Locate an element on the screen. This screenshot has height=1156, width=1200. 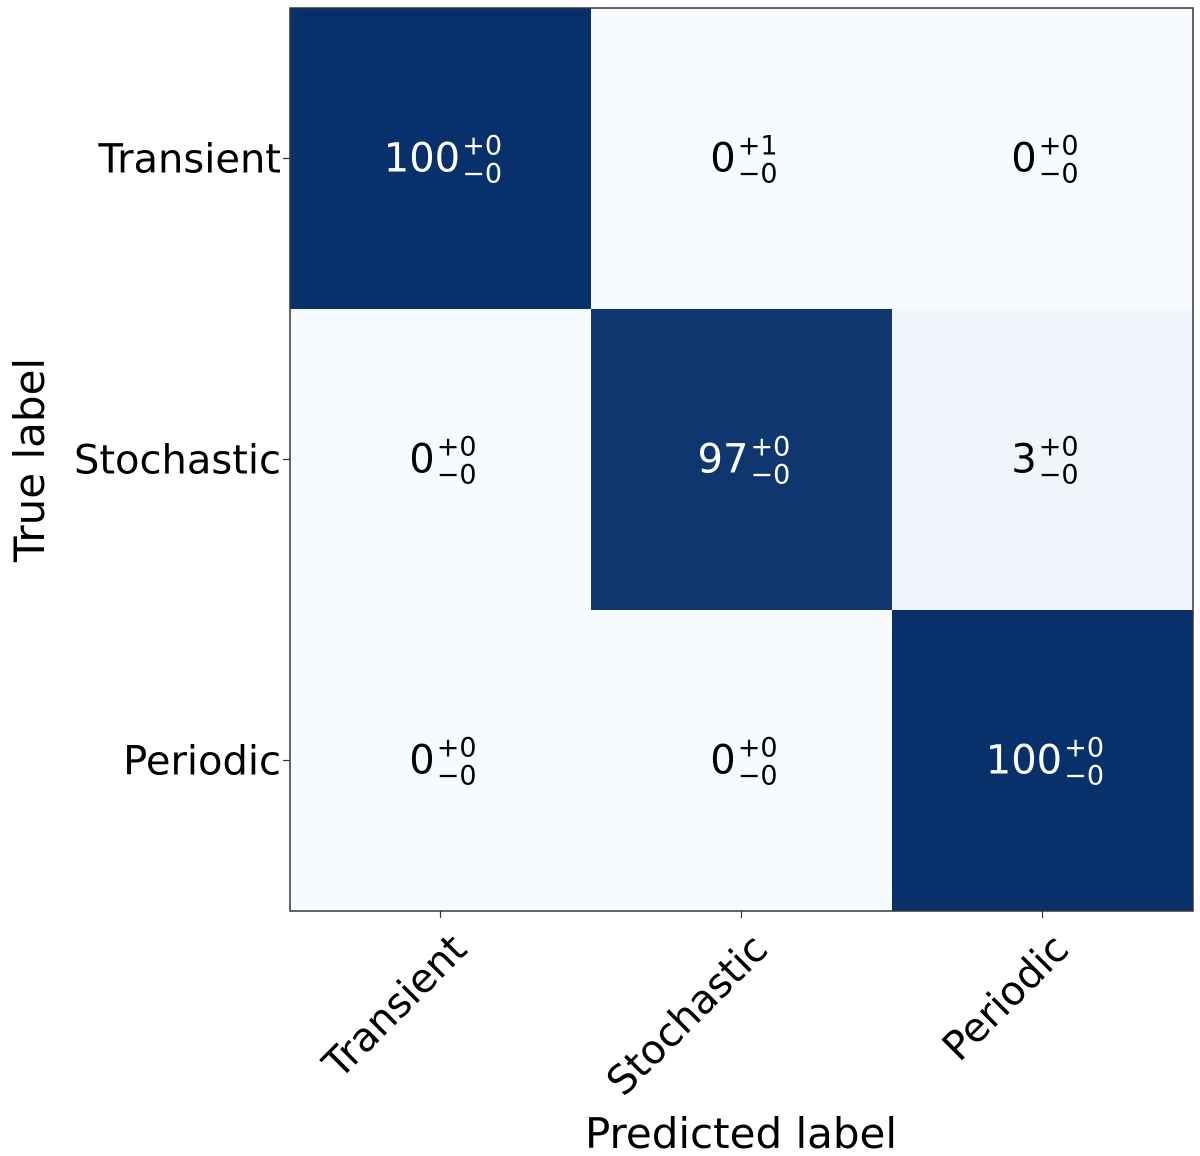
x-axis-label: Predicted label is located at coordinates (741, 1132).